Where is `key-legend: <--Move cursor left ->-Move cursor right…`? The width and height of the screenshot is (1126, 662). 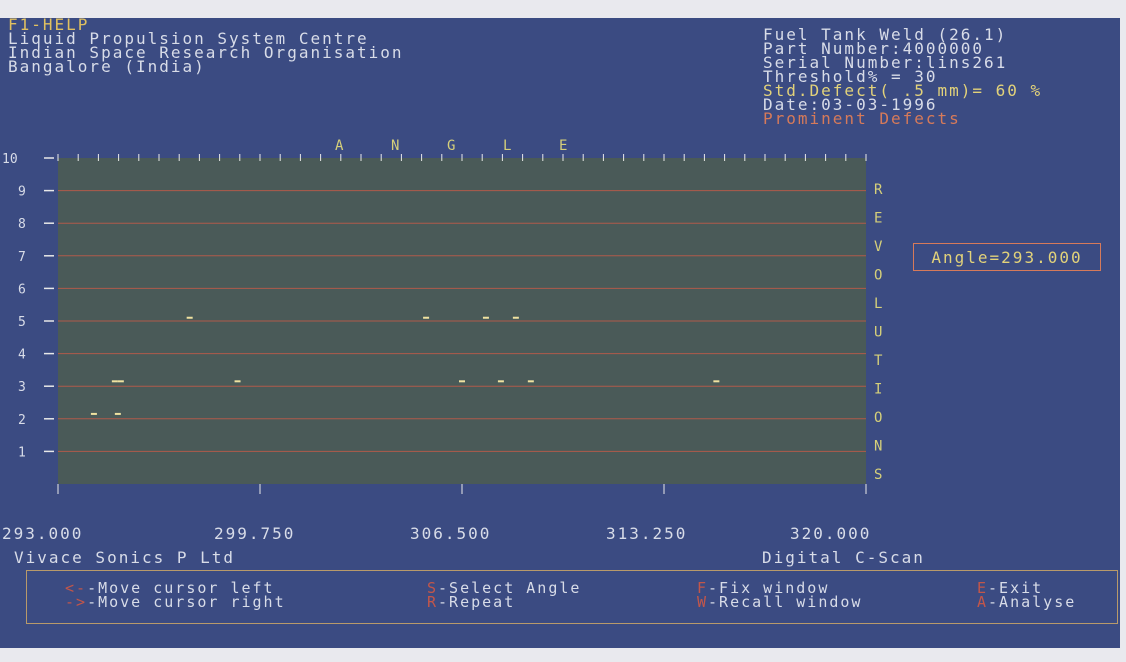 key-legend: <--Move cursor left ->-Move cursor right… is located at coordinates (572, 597).